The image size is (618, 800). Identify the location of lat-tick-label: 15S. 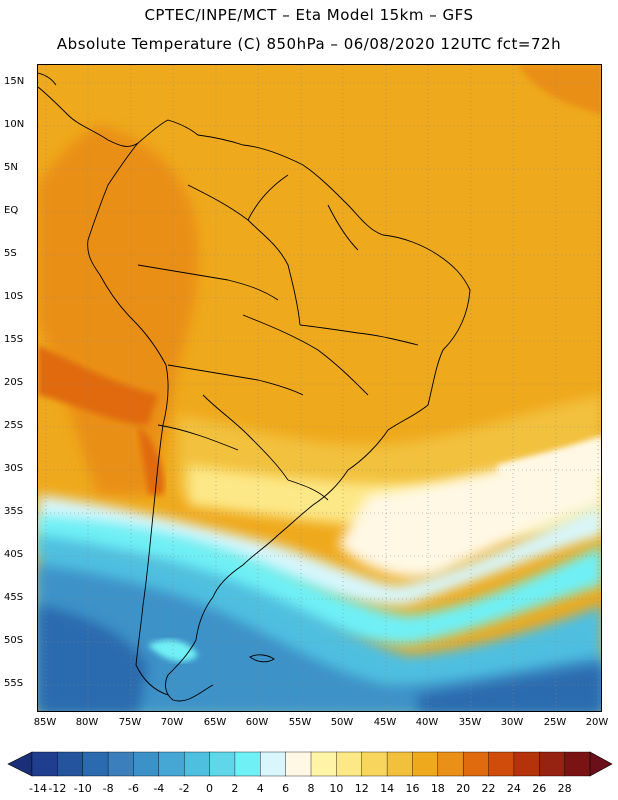
(14, 339).